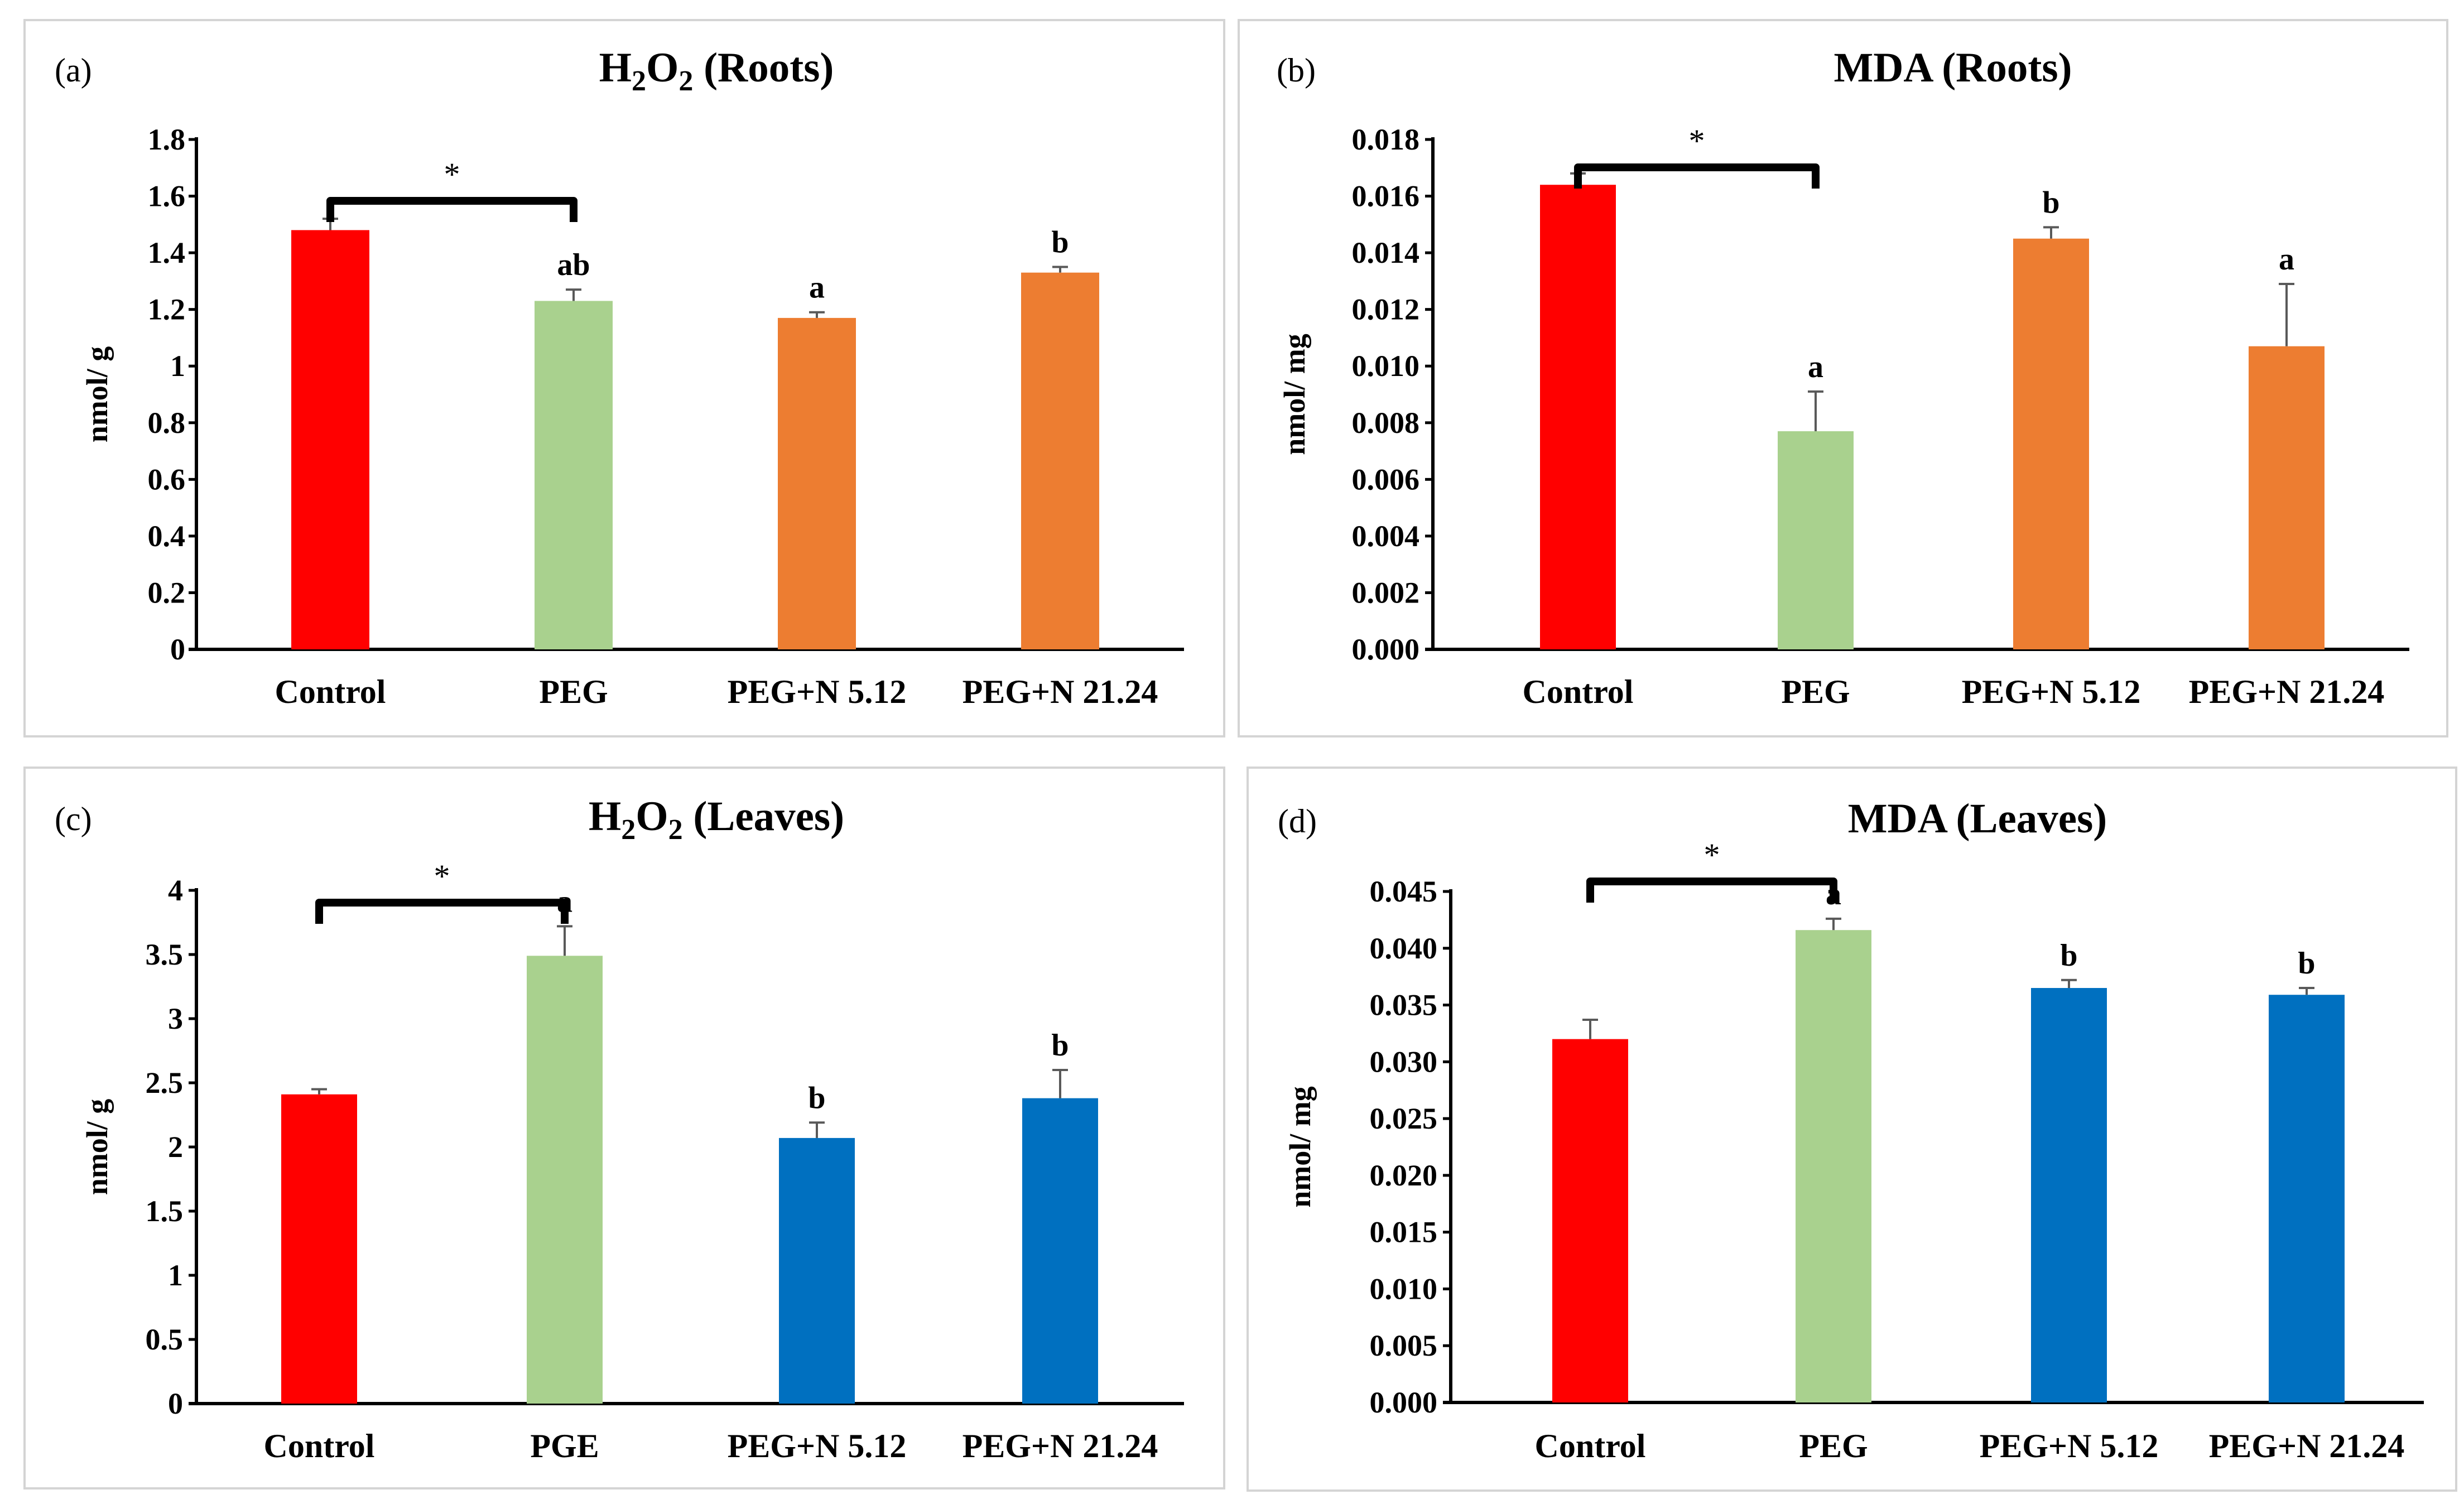  I want to click on y-tick-label: 1.6, so click(167, 197).